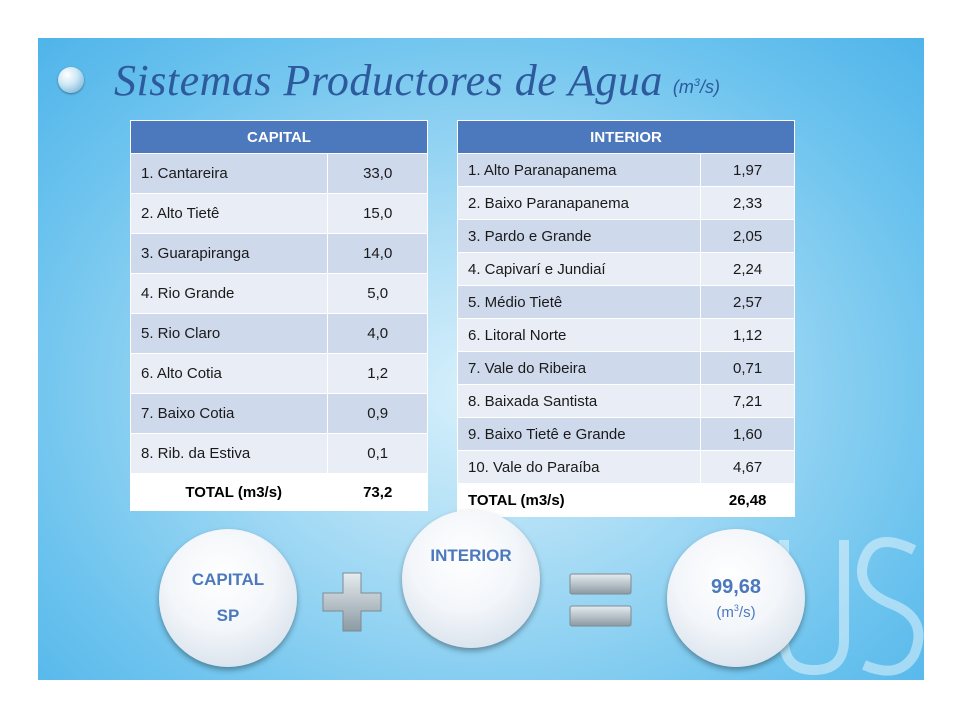 This screenshot has height=720, width=960. Describe the element at coordinates (377, 453) in the screenshot. I see `row-value: 0,1` at that location.